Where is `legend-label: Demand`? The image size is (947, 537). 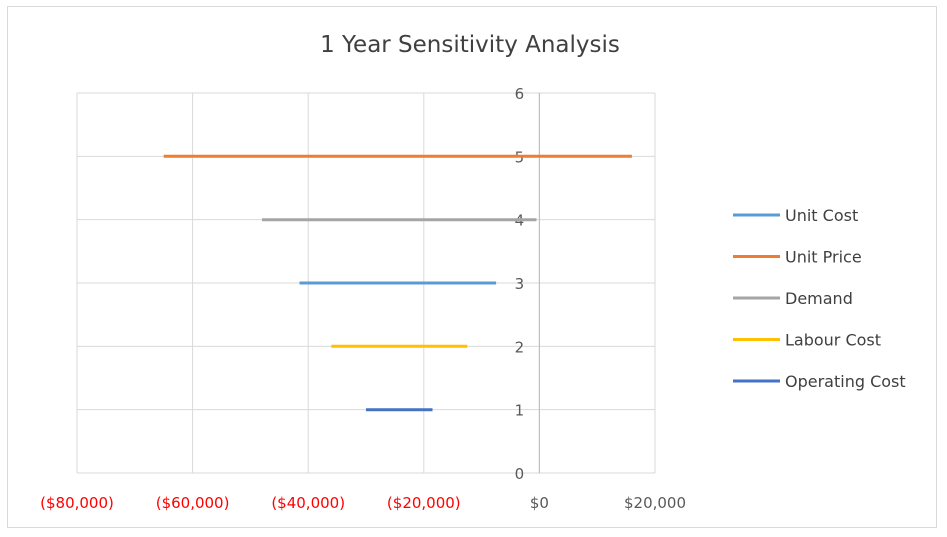 legend-label: Demand is located at coordinates (819, 298).